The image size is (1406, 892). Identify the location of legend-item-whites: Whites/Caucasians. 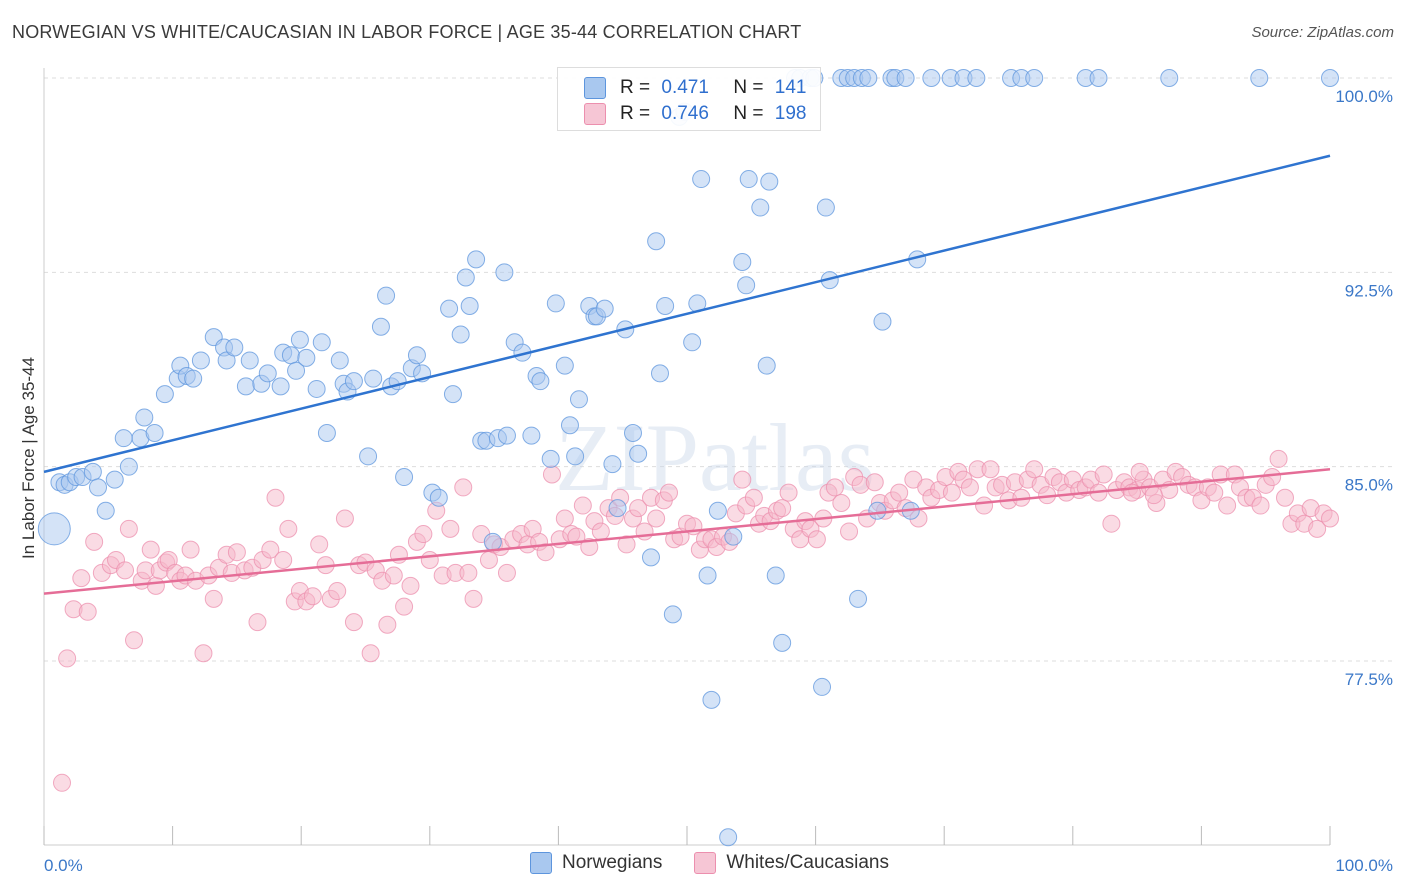
(791, 863).